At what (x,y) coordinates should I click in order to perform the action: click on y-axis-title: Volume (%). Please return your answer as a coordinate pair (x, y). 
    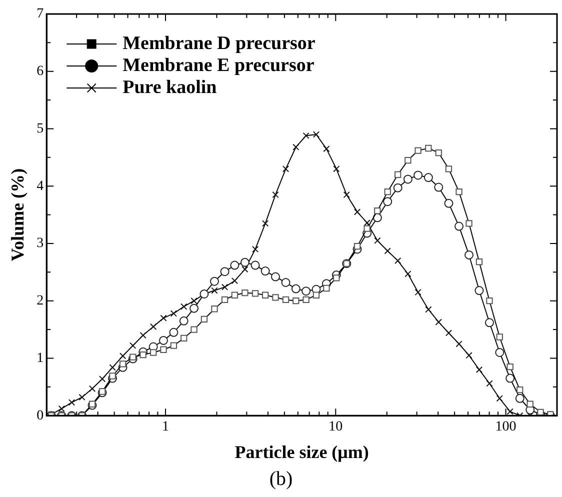
    Looking at the image, I should click on (17, 215).